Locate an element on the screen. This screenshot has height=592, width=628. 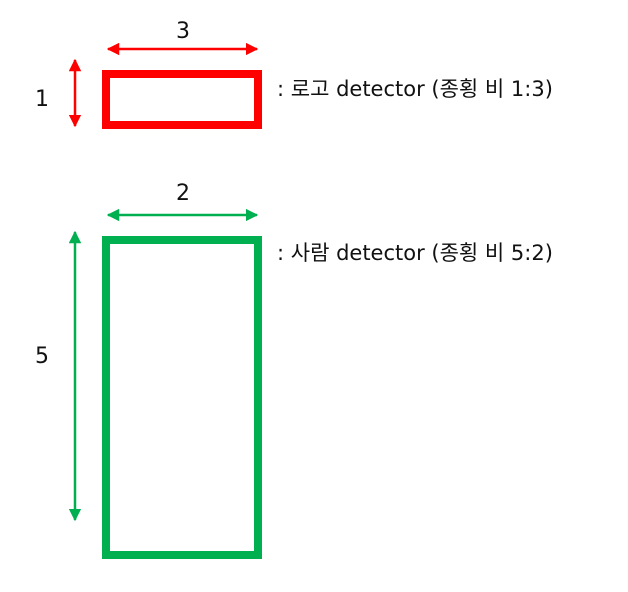
person-detector-box is located at coordinates (182, 397).